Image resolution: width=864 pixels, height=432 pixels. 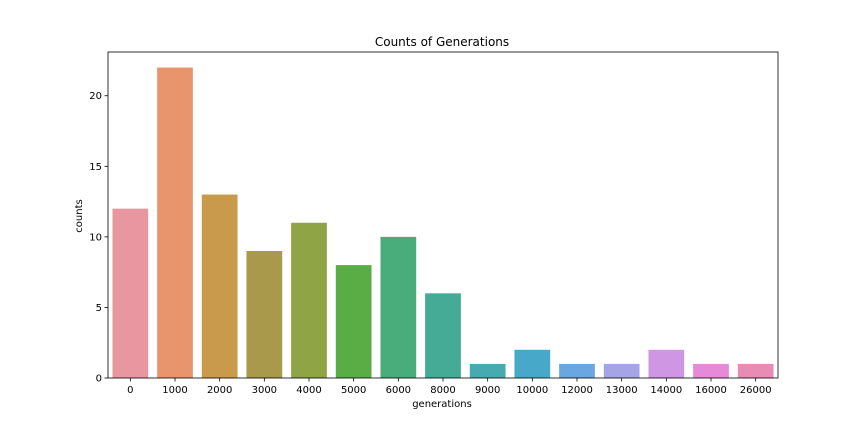 I want to click on x-tick-label: 2000, so click(x=219, y=390).